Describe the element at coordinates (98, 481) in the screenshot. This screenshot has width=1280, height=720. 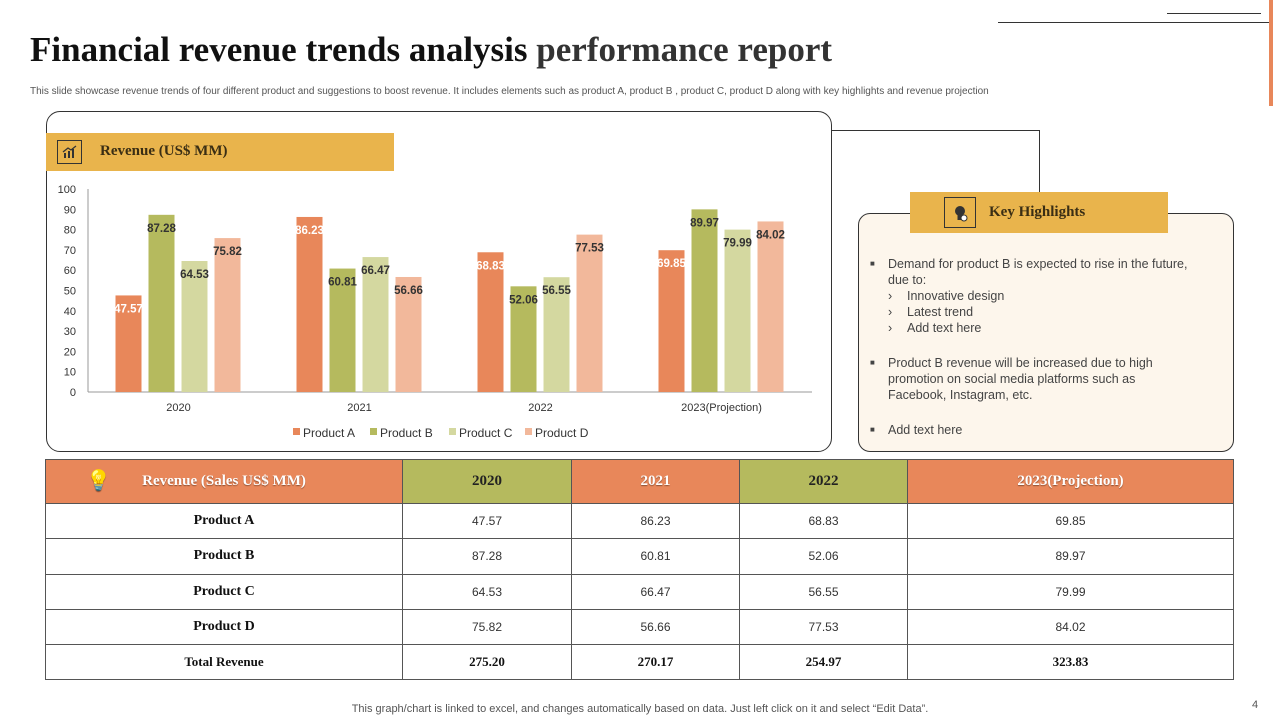
I see `lightbulb-gear-icon: 💡` at that location.